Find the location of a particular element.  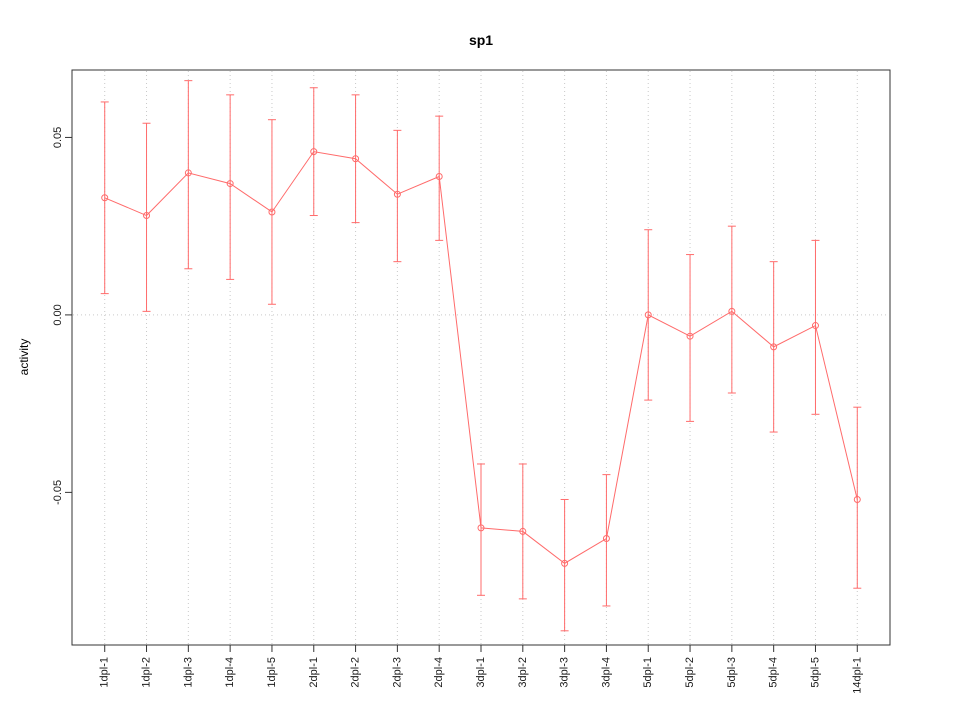

x-tick-label: 2dpl-2 is located at coordinates (356, 672).